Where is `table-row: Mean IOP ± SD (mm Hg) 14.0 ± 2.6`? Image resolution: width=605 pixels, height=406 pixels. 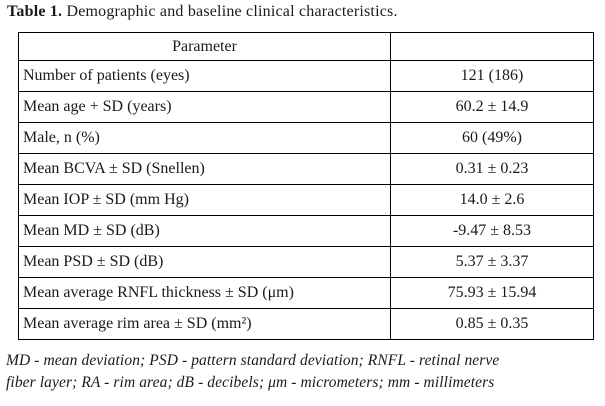
table-row: Mean IOP ± SD (mm Hg) 14.0 ± 2.6 is located at coordinates (306, 200).